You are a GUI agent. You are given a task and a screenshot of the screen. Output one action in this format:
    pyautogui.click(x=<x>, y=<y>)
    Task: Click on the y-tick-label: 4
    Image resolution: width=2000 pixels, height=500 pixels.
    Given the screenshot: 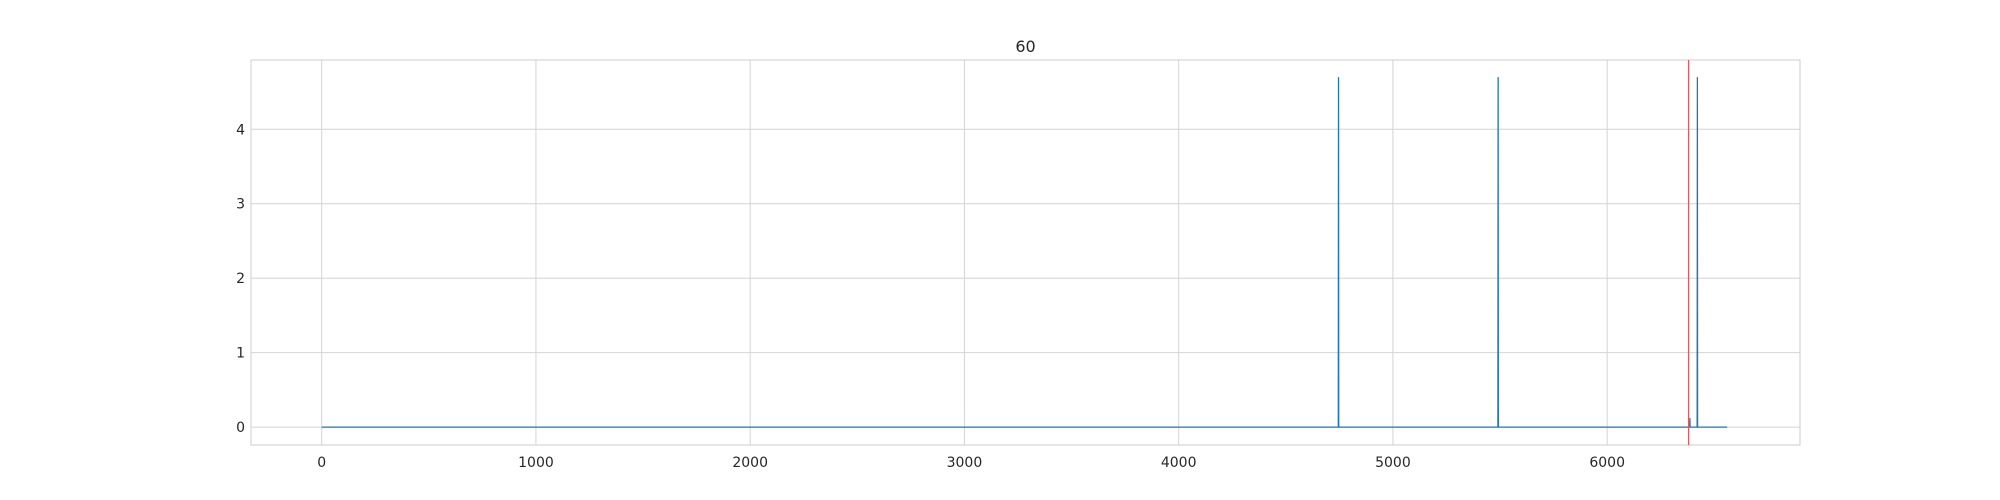 What is the action you would take?
    pyautogui.click(x=240, y=130)
    